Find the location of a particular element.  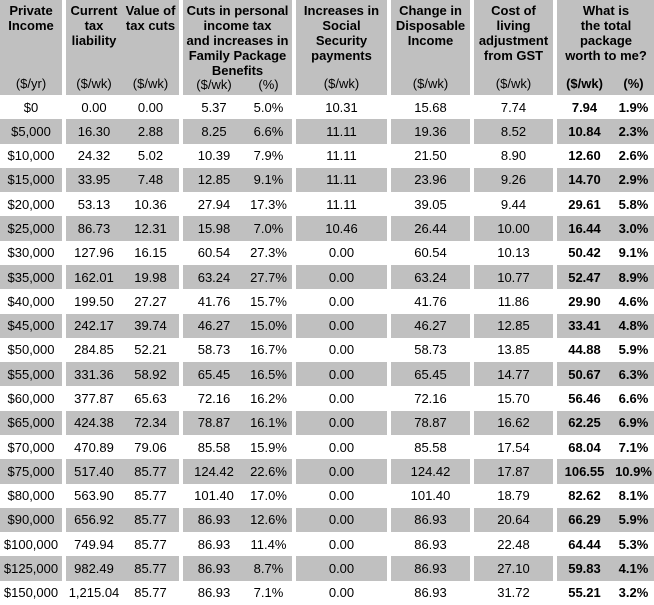

cell-total_pct: 8.9% is located at coordinates (633, 277).